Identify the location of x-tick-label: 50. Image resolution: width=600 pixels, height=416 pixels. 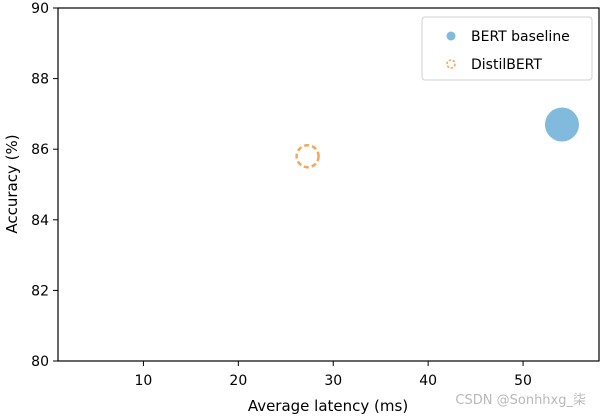
(523, 381).